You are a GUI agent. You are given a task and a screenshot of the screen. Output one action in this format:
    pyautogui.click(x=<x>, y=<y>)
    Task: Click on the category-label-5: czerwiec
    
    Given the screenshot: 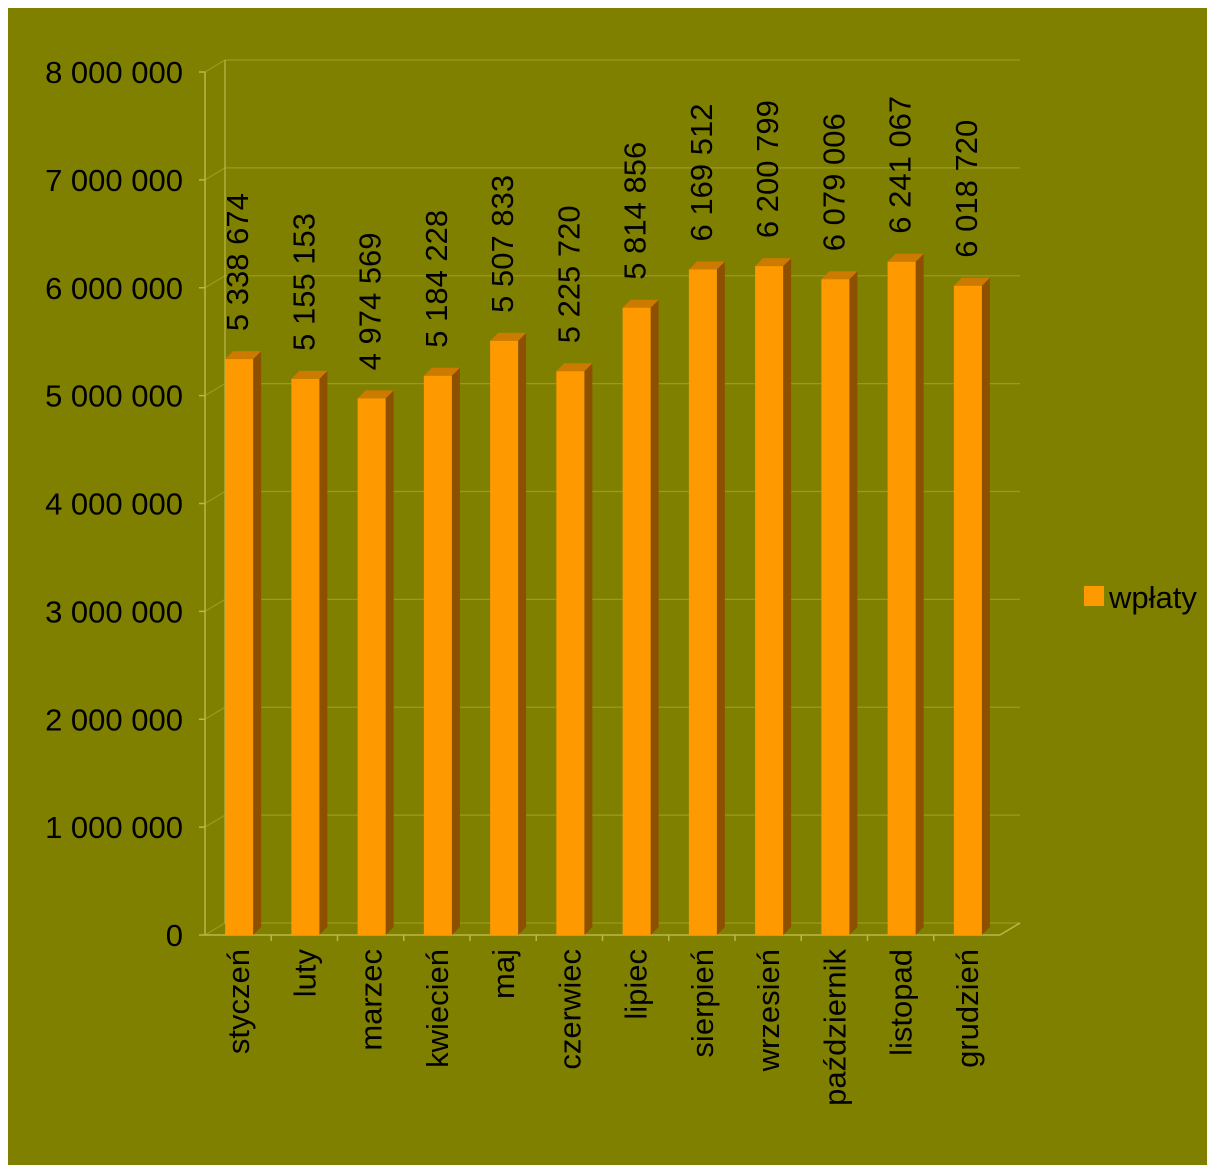 What is the action you would take?
    pyautogui.click(x=569, y=1009)
    